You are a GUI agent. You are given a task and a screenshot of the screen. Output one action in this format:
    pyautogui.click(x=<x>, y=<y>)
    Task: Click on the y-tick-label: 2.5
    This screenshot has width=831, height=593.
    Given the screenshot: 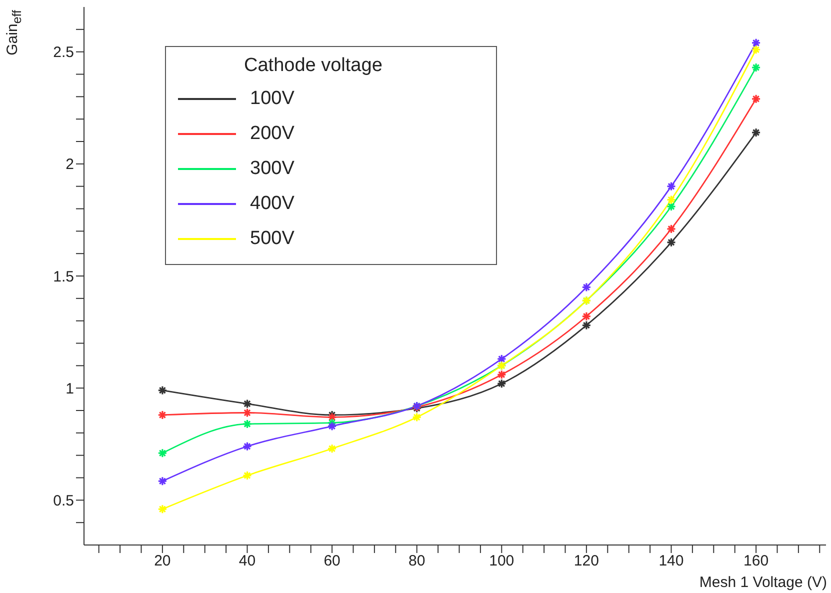 What is the action you would take?
    pyautogui.click(x=63, y=53)
    